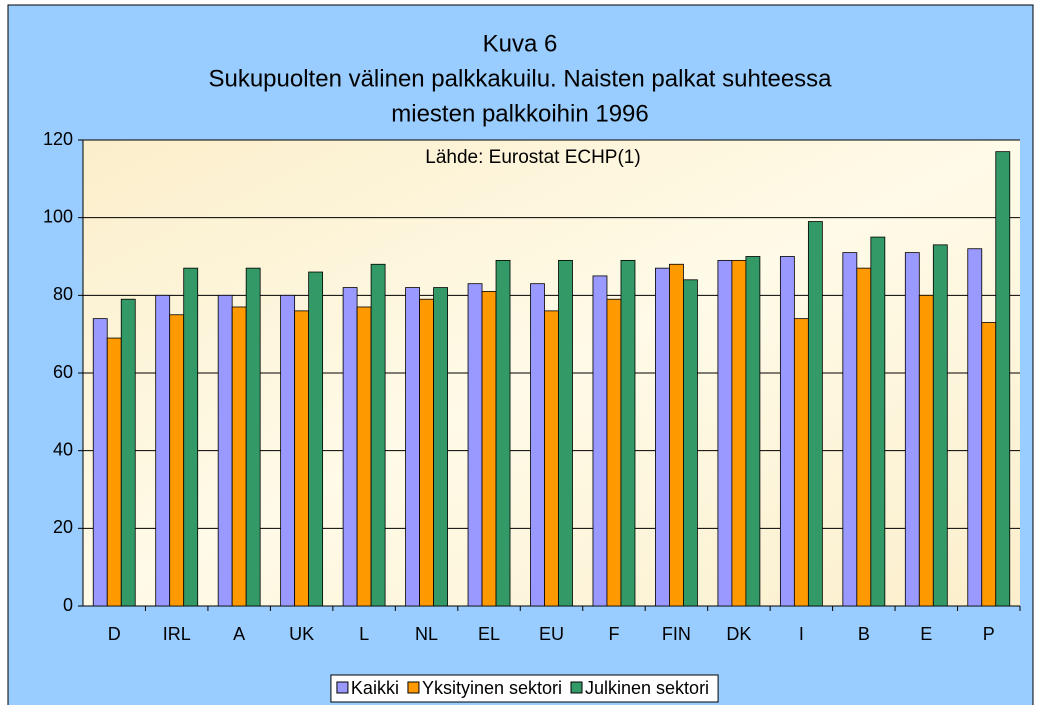 This screenshot has height=710, width=1038. I want to click on x-tick-label: FIN, so click(676, 634).